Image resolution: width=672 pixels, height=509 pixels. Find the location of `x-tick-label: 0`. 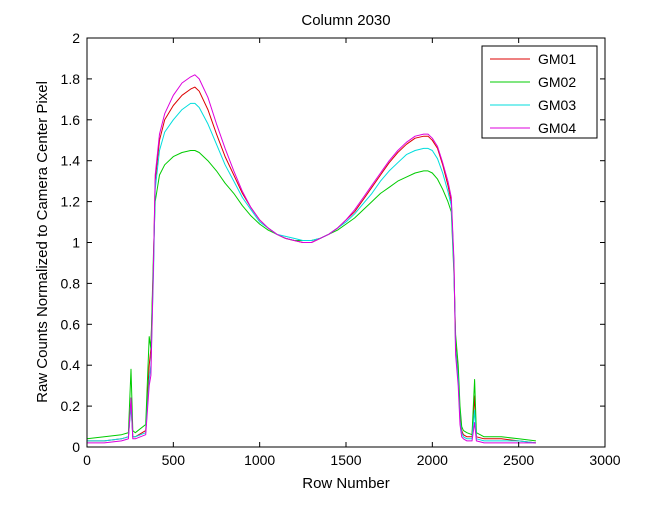

x-tick-label: 0 is located at coordinates (87, 460).